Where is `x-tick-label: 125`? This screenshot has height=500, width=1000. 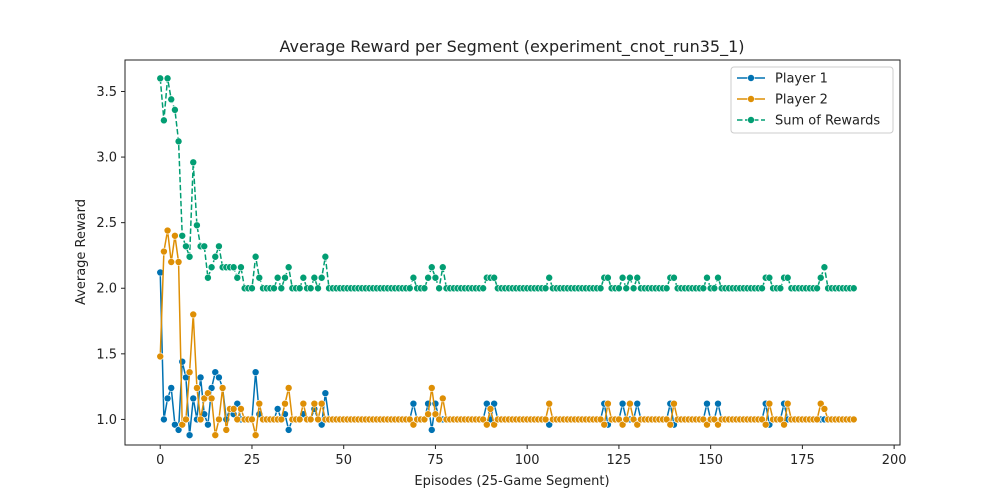
x-tick-label: 125 is located at coordinates (619, 460).